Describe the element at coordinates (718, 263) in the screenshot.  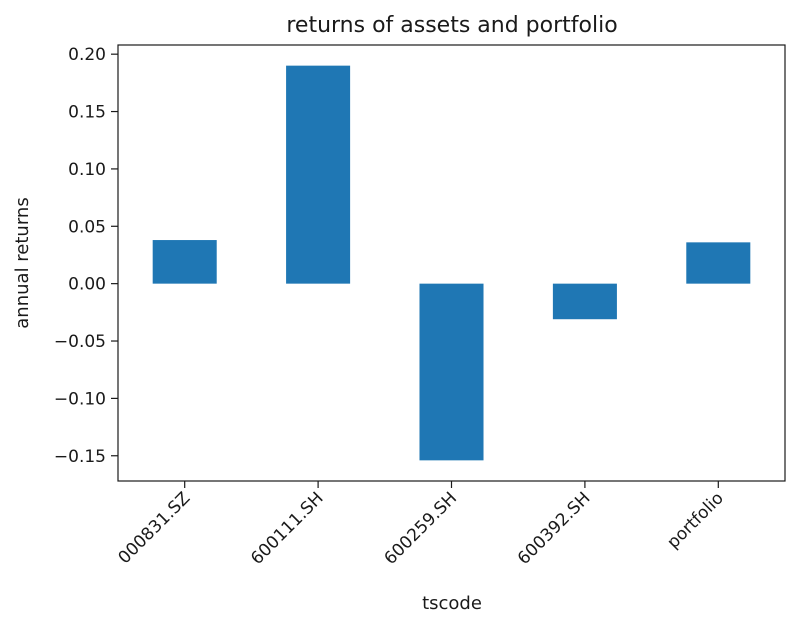
I see `bar-portfolio` at that location.